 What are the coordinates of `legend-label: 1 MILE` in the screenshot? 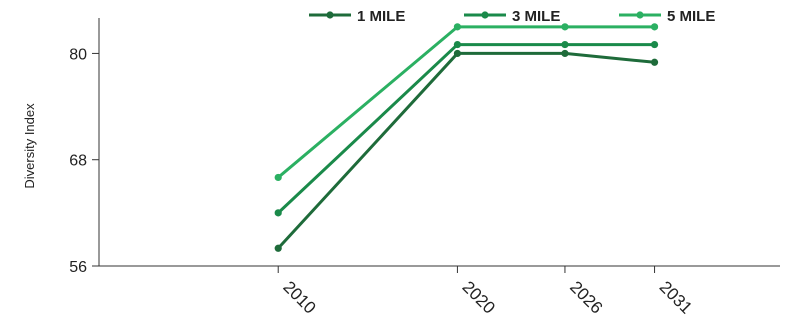 It's located at (381, 16).